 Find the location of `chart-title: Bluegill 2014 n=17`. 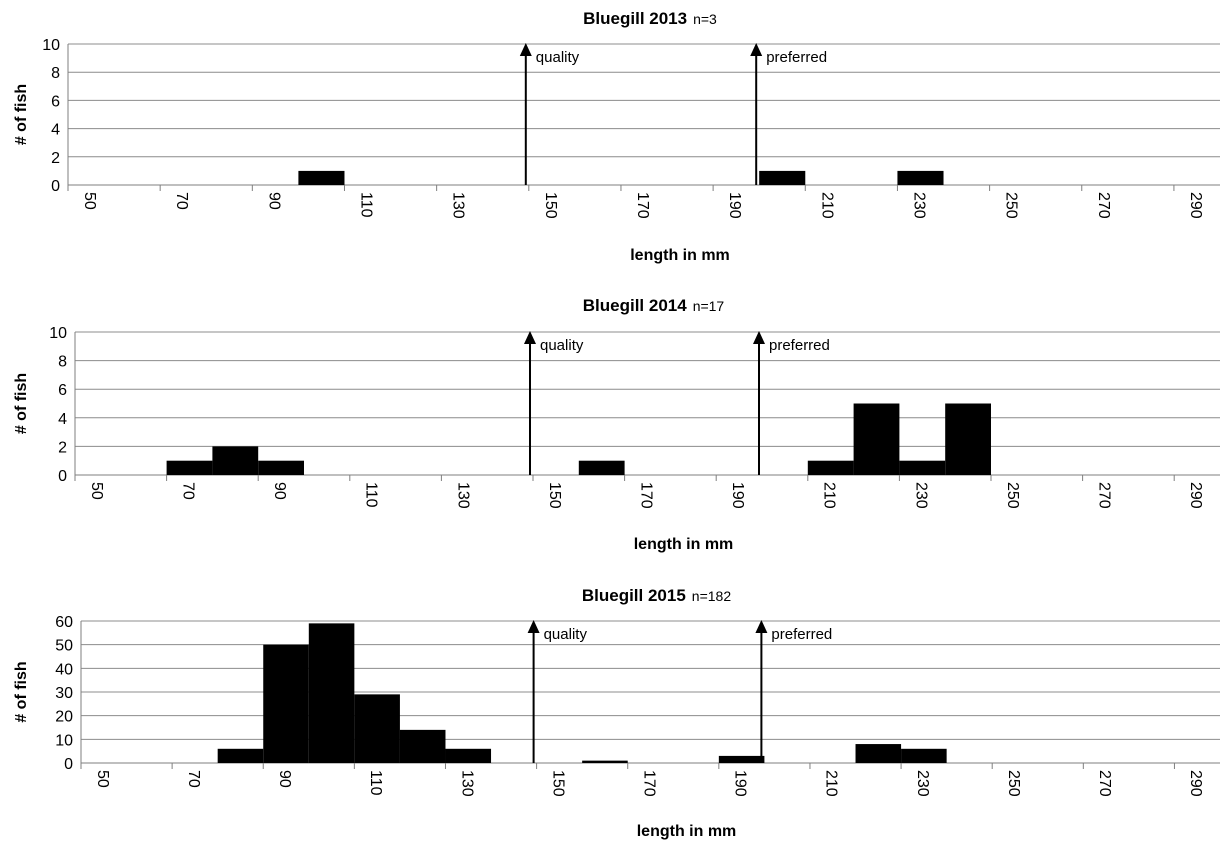

chart-title: Bluegill 2014 n=17 is located at coordinates (654, 305).